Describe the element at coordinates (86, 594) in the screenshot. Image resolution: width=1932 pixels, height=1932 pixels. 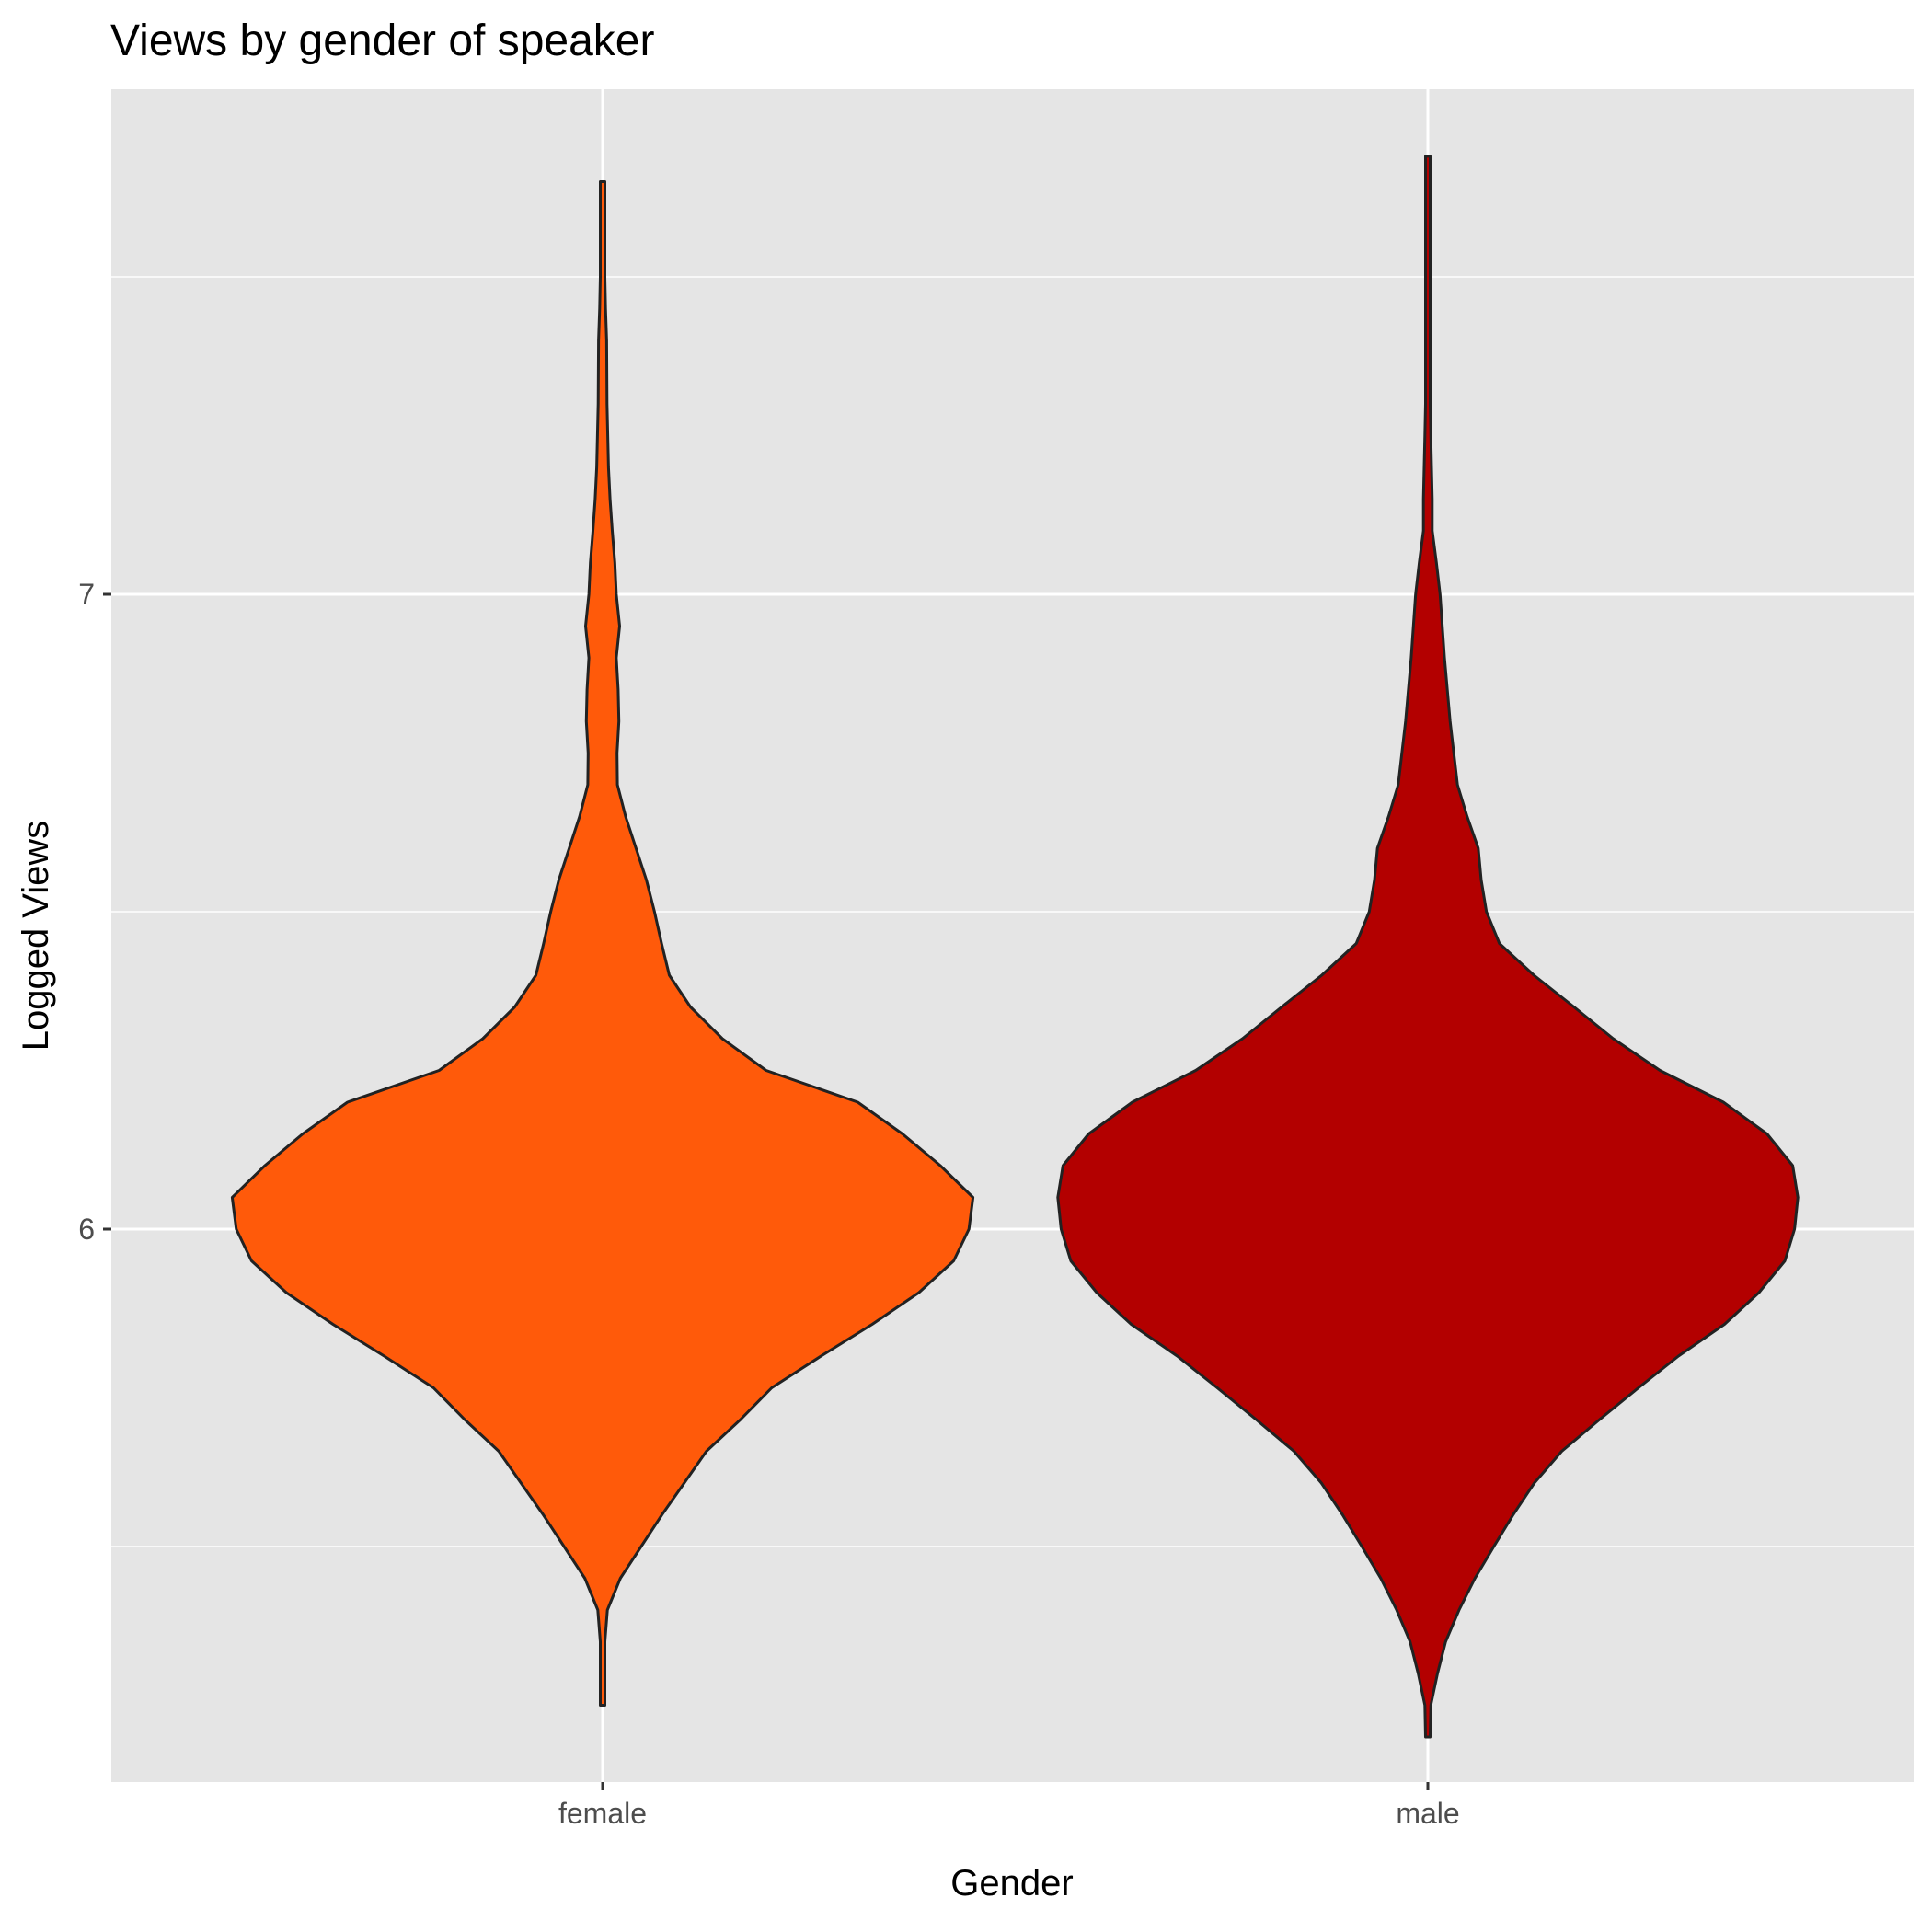
I see `y-tick-label: 7` at that location.